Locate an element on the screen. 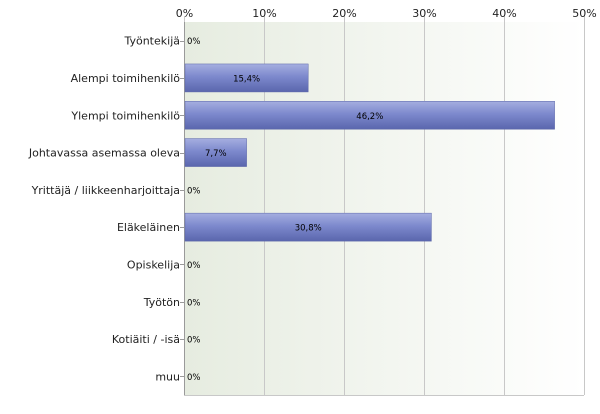  category-label: Eläkeläinen is located at coordinates (148, 227).